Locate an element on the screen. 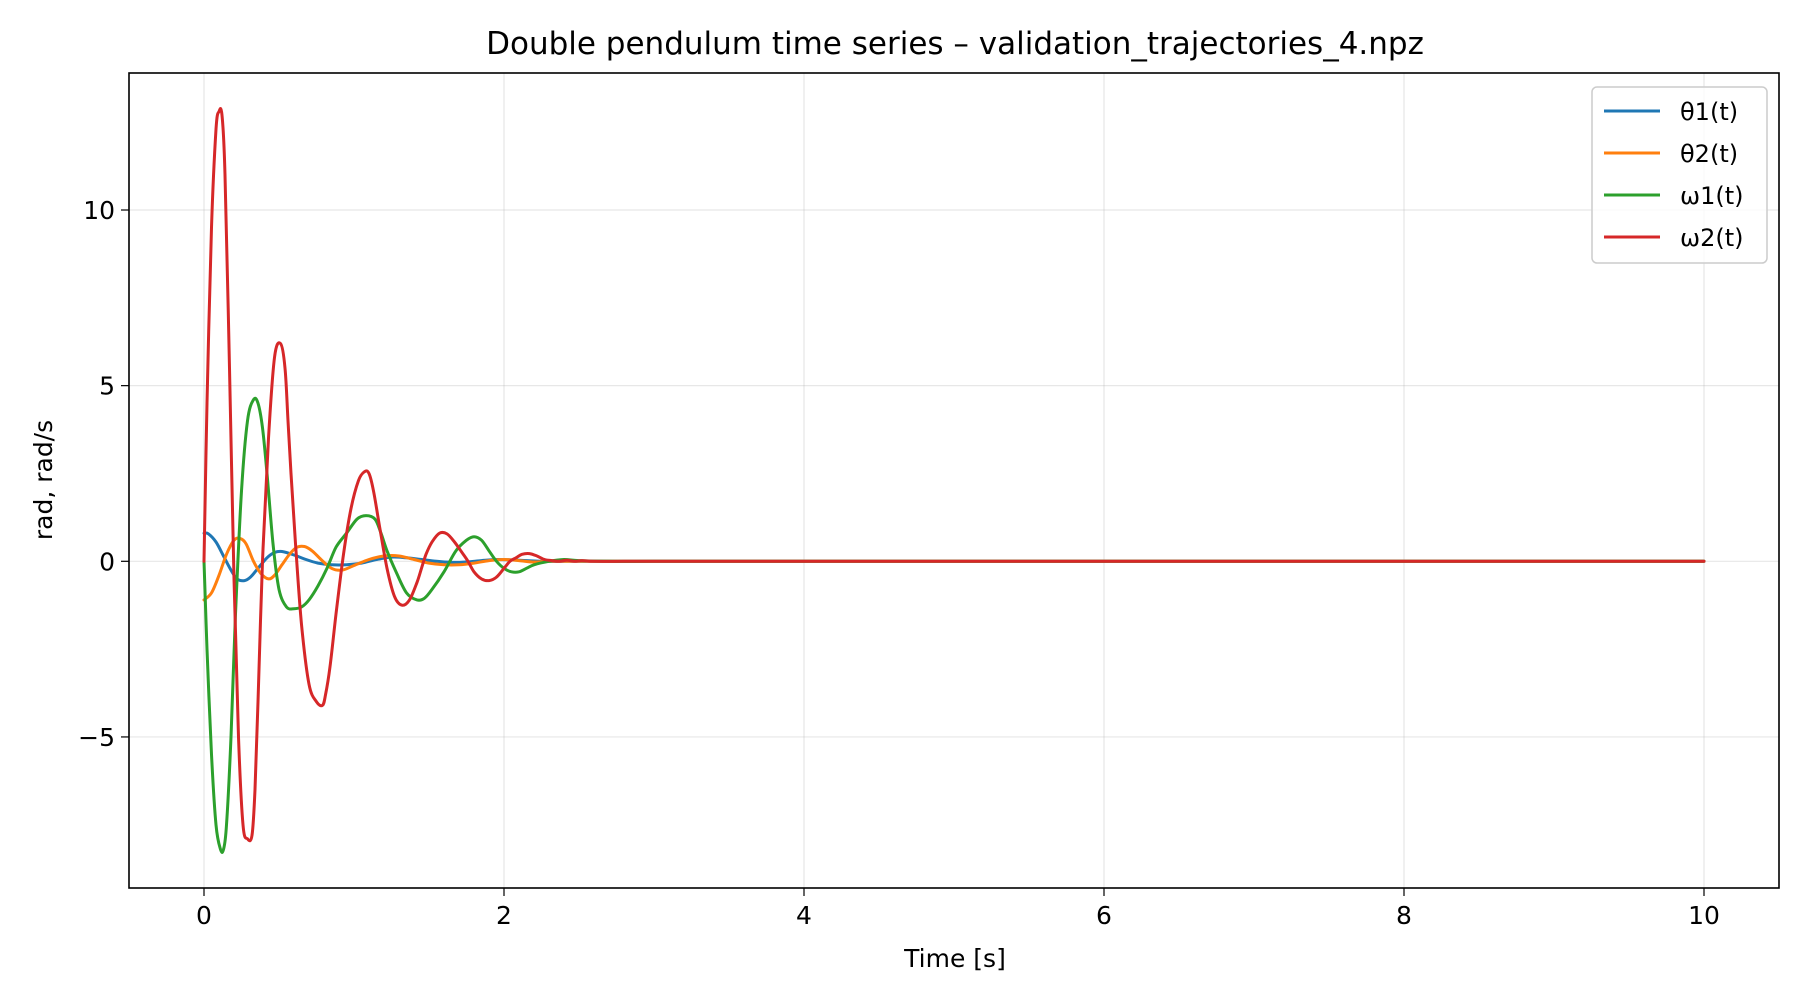  y-tick-label: 10 is located at coordinates (99, 210).